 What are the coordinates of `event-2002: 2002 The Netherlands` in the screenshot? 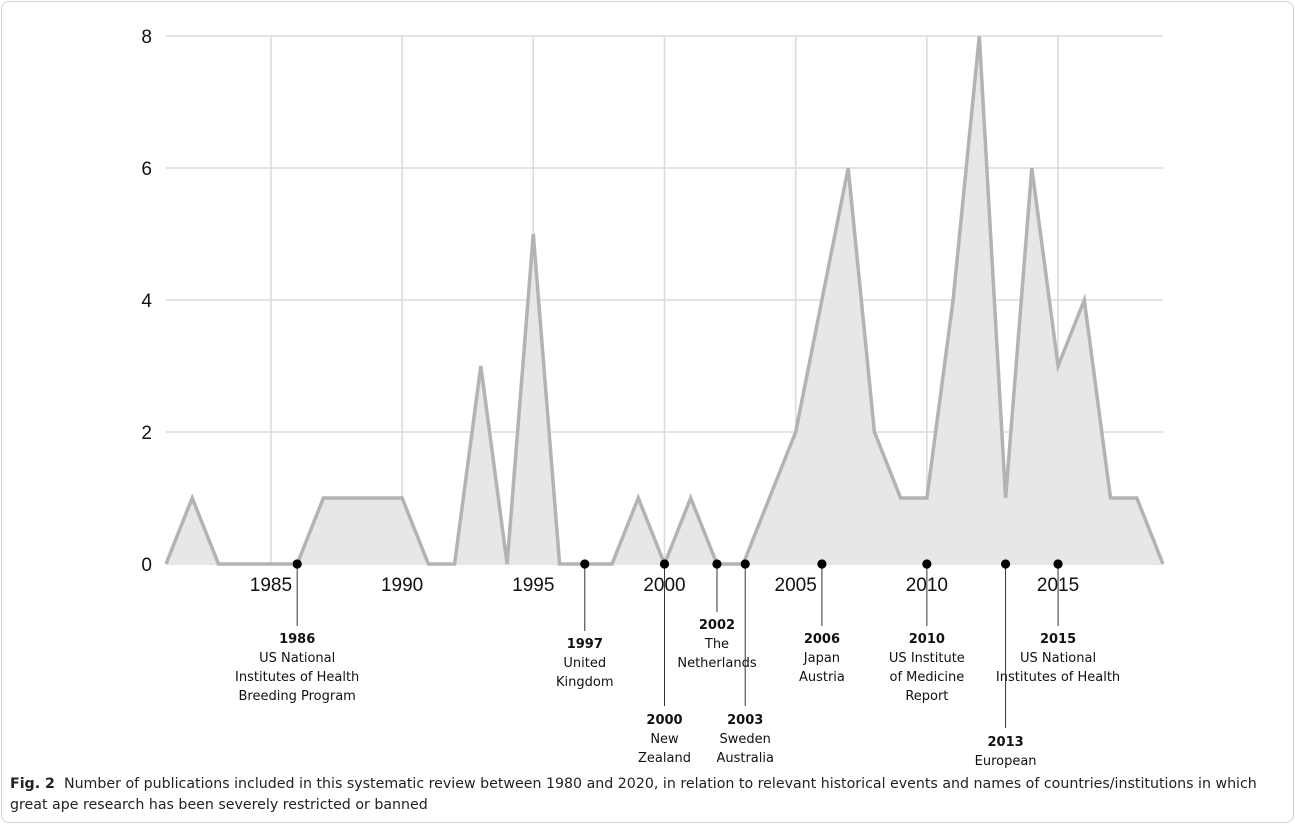 It's located at (717, 615).